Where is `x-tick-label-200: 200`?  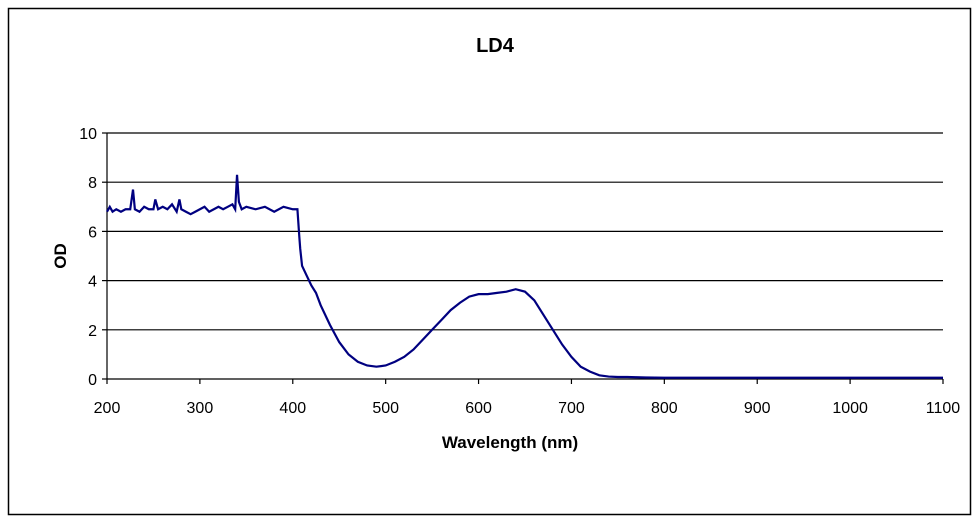 x-tick-label-200: 200 is located at coordinates (107, 408).